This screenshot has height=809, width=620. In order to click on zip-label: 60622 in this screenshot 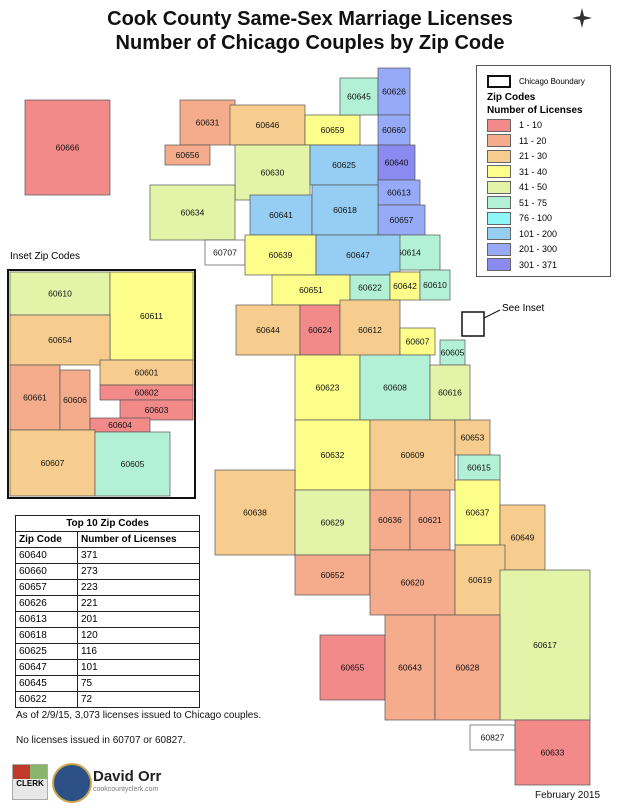, I will do `click(370, 288)`.